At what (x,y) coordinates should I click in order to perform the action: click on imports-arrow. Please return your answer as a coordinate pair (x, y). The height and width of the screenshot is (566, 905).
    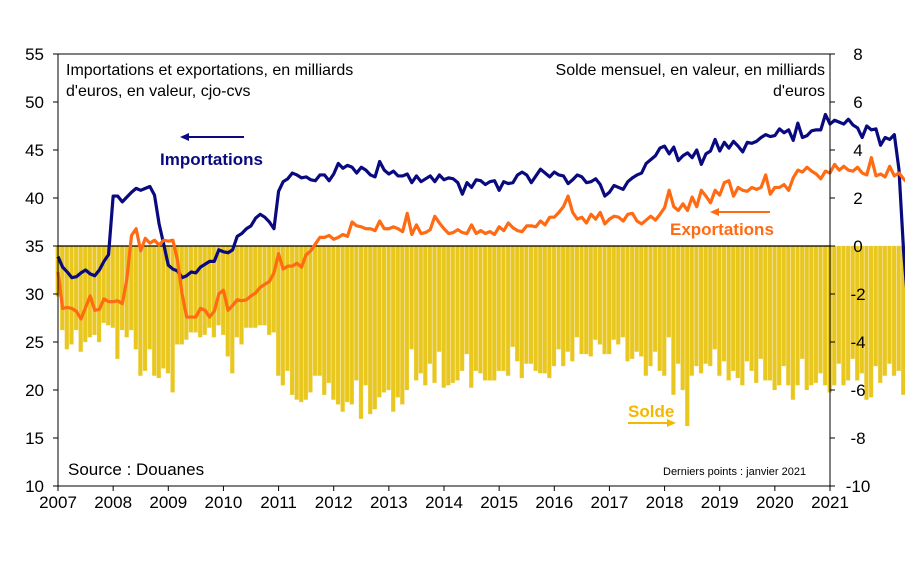
    Looking at the image, I should click on (212, 137).